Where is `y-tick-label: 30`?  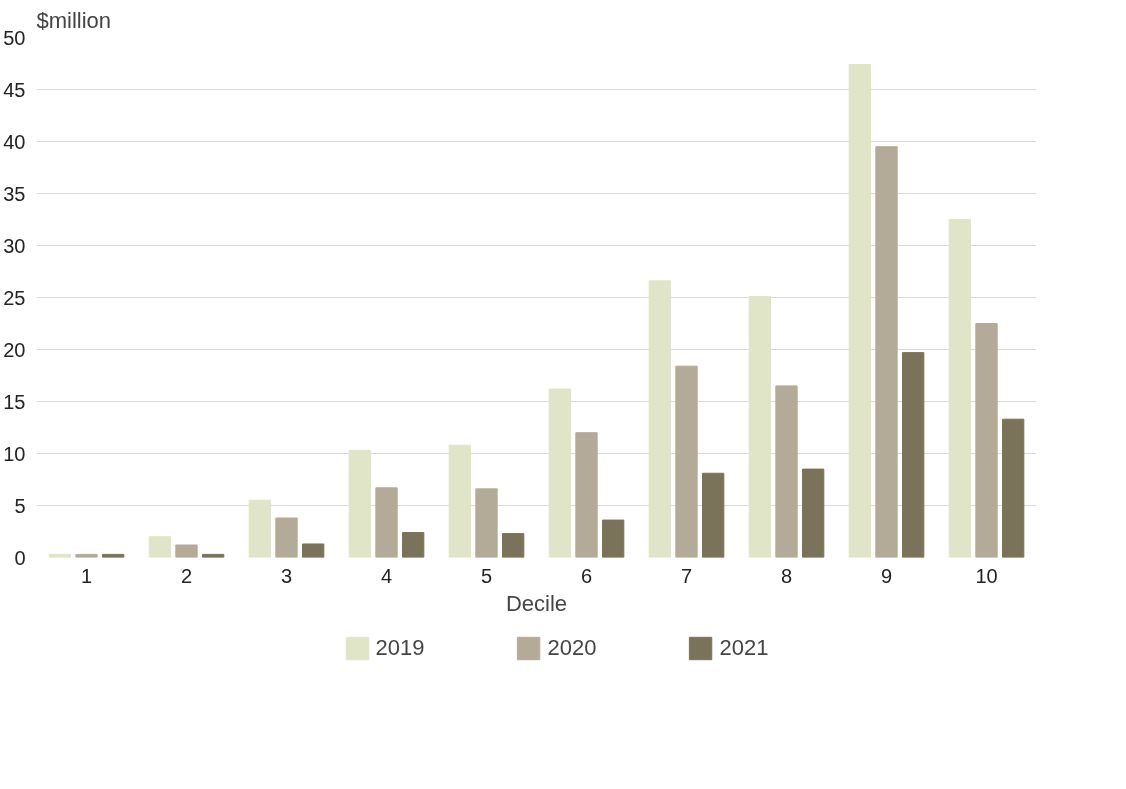 y-tick-label: 30 is located at coordinates (14, 245).